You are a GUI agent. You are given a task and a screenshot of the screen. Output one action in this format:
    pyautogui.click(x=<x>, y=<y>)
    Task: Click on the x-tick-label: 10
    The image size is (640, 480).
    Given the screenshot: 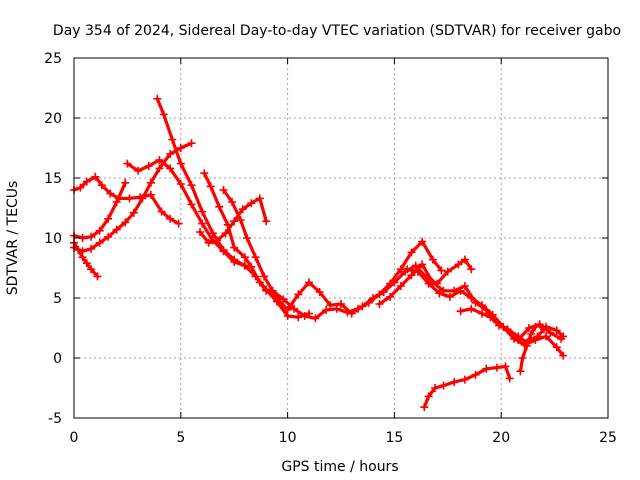 What is the action you would take?
    pyautogui.click(x=288, y=438)
    